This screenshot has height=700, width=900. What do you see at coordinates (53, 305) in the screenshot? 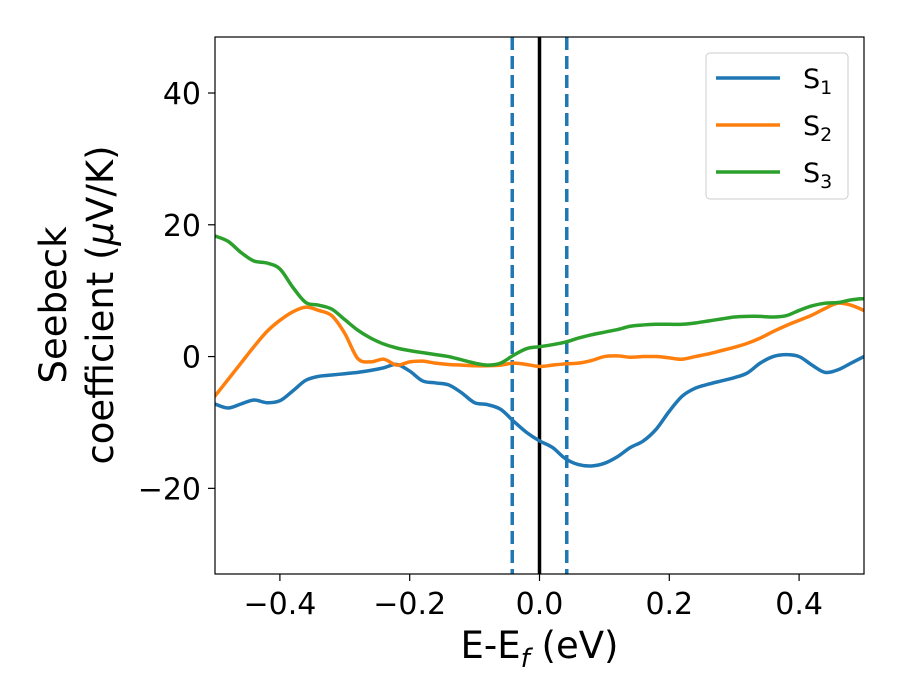
I see `y-axis-label-line1: Seebeck` at bounding box center [53, 305].